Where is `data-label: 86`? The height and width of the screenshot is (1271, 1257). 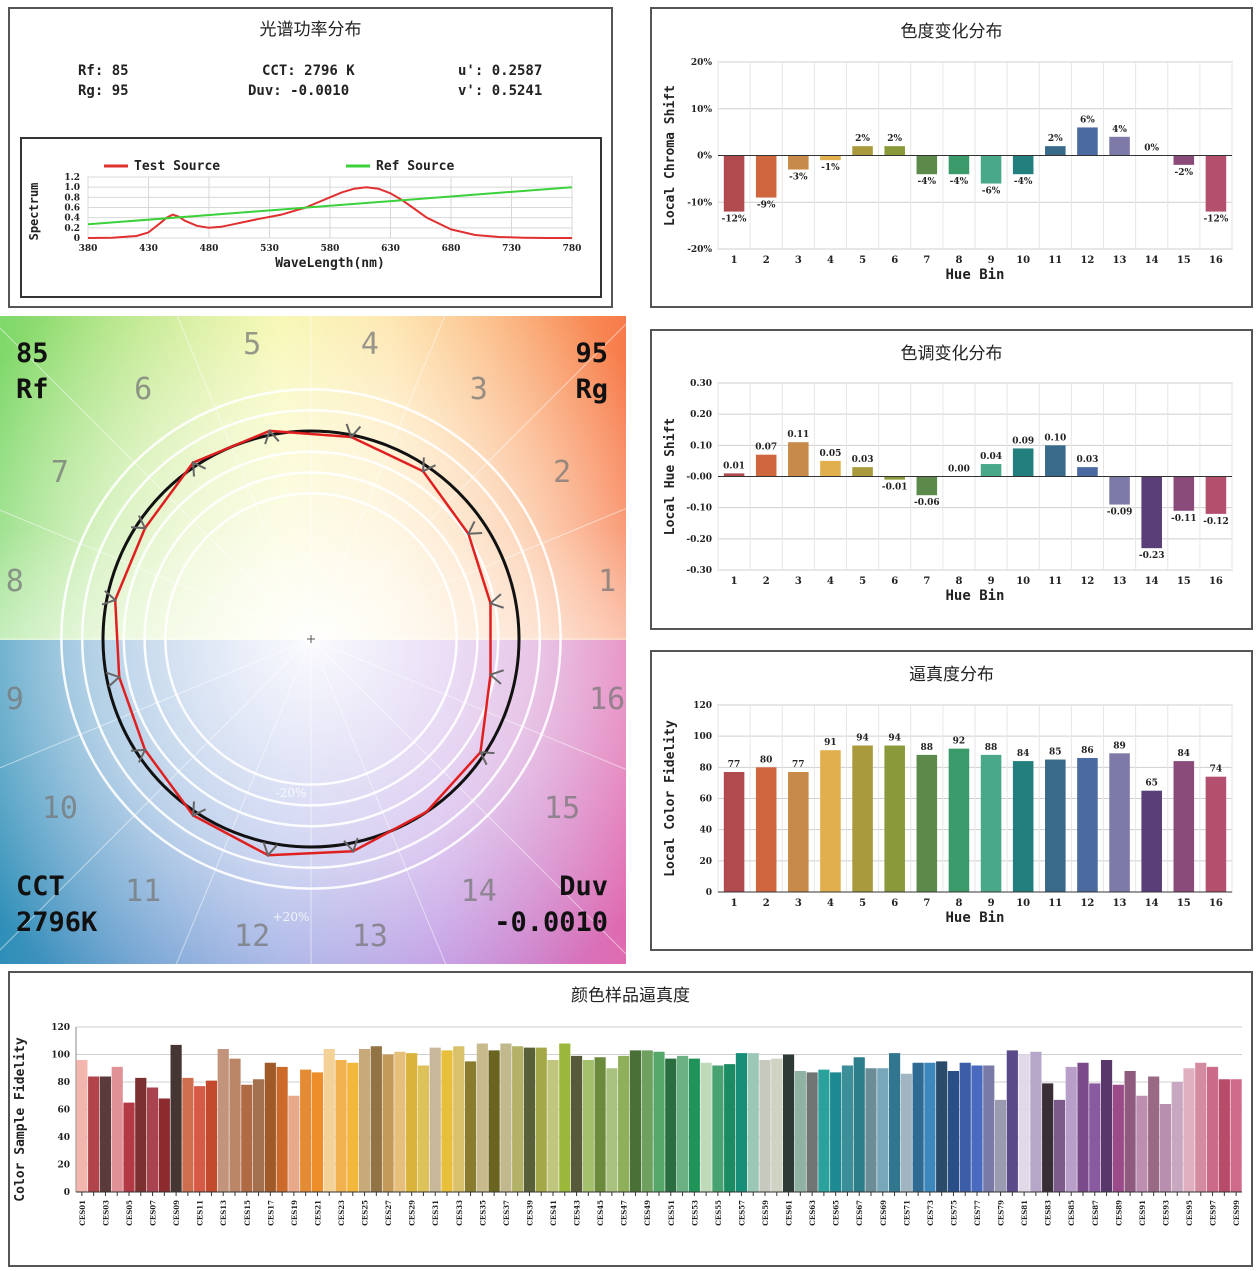 data-label: 86 is located at coordinates (1087, 751).